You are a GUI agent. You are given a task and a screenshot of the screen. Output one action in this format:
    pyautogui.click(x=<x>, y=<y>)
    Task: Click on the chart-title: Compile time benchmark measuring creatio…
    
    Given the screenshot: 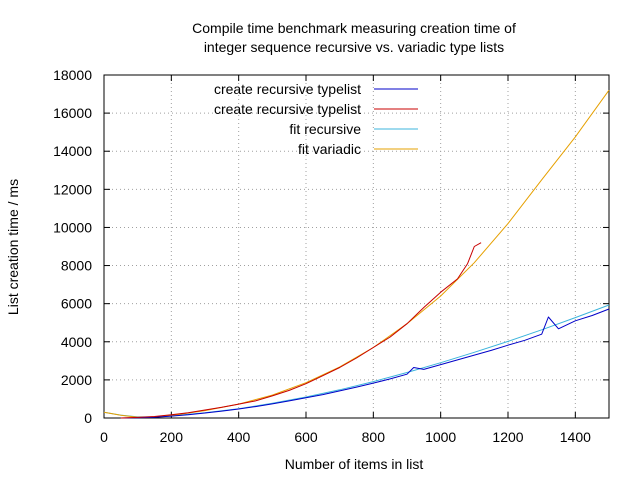 What is the action you would take?
    pyautogui.click(x=354, y=37)
    